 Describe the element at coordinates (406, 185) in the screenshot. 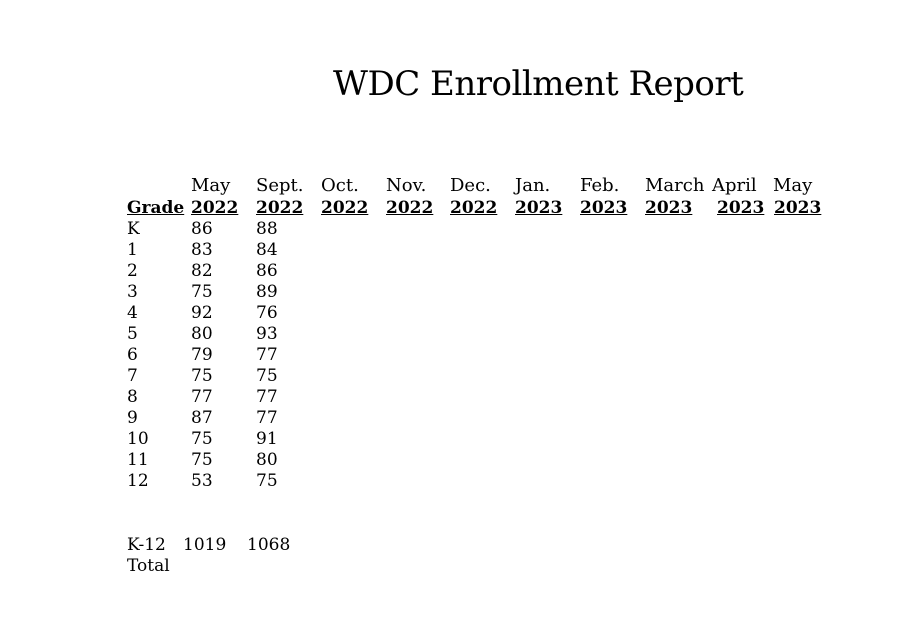

I see `col-header-month-nov-2022: Nov.` at that location.